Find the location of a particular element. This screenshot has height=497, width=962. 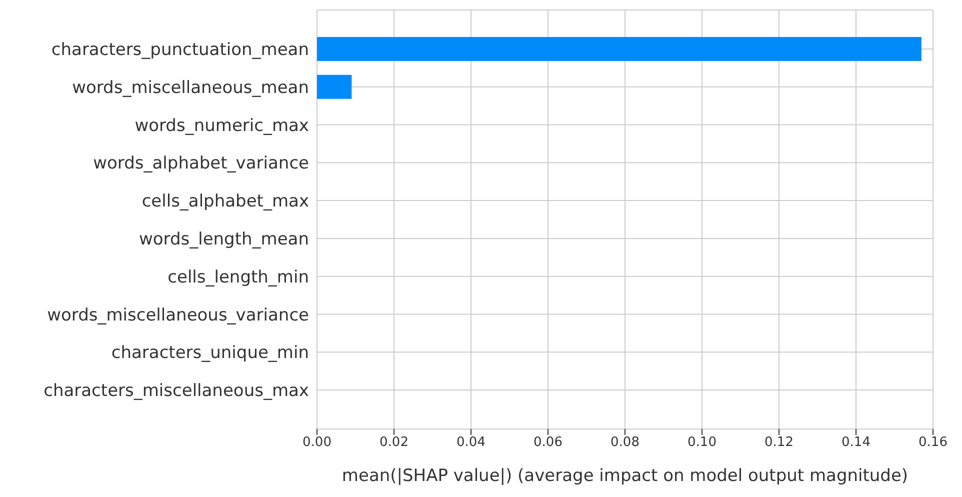

x-tick-label: 0.04 is located at coordinates (471, 442).